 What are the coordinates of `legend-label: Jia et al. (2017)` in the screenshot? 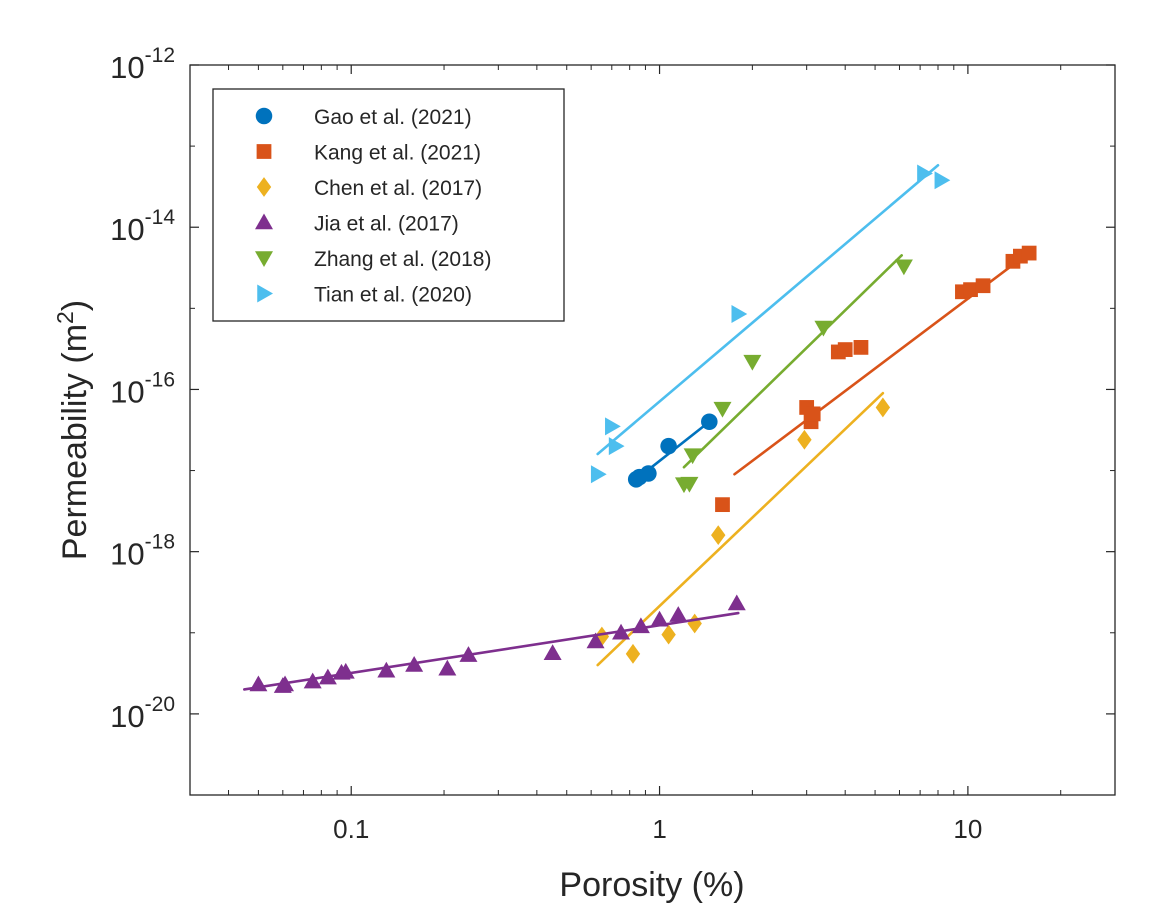 It's located at (386, 224).